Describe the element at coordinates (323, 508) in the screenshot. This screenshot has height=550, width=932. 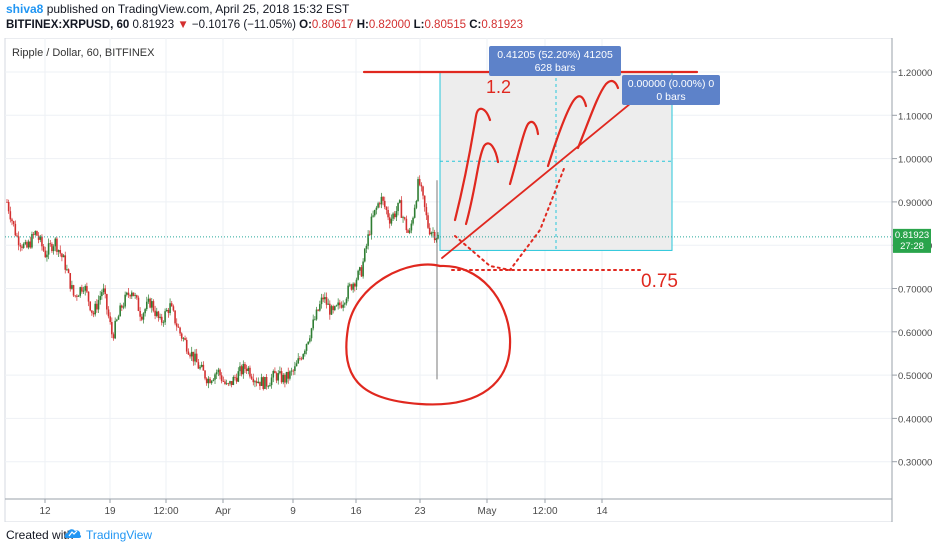
I see `time-axis: 12 19 12:00 Apr 9 16 23 May 12:00 14` at that location.